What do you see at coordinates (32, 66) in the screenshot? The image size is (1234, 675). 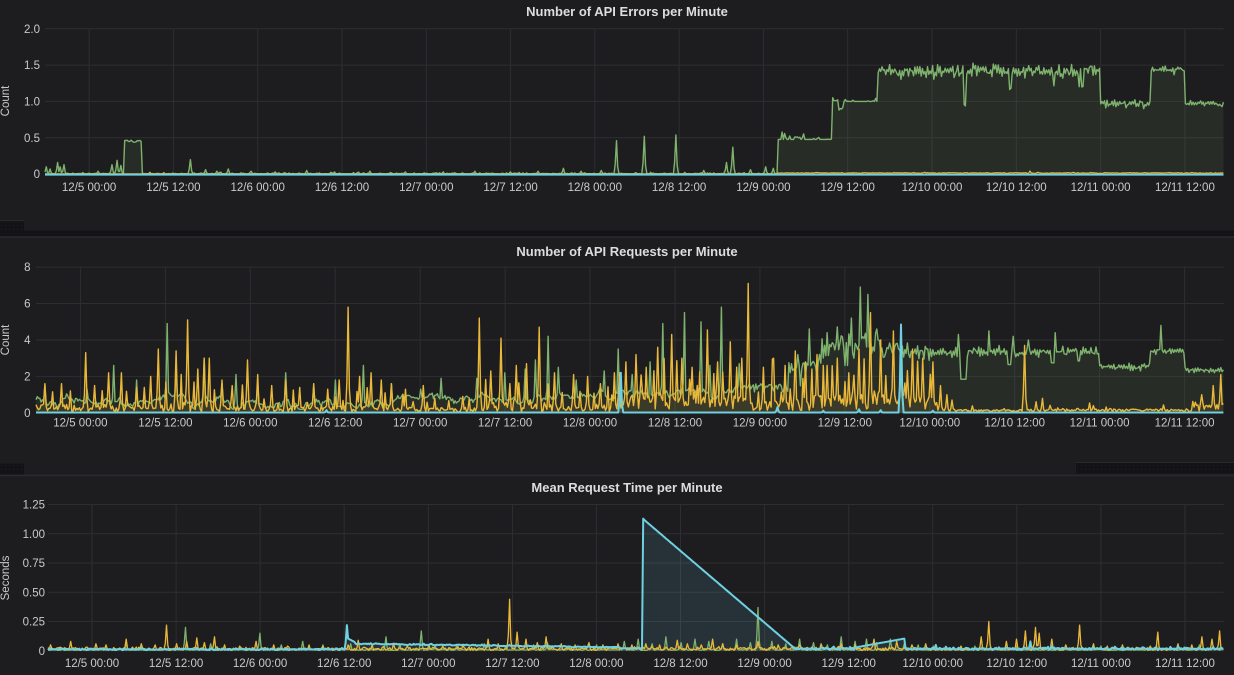 I see `svg-text: 1.5` at bounding box center [32, 66].